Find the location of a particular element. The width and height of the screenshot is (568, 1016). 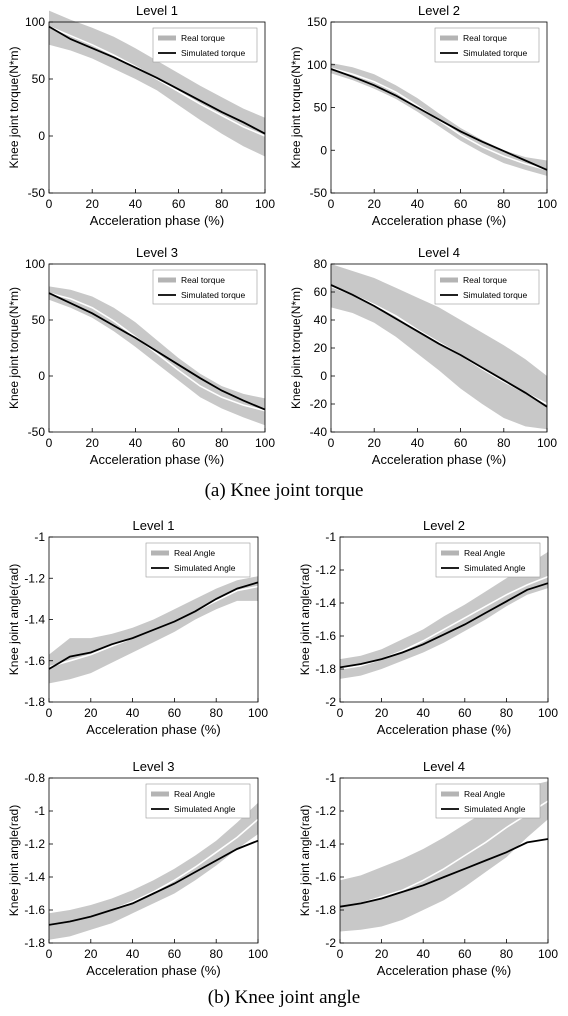

y-tick-label: -1.6 is located at coordinates (34, 661).